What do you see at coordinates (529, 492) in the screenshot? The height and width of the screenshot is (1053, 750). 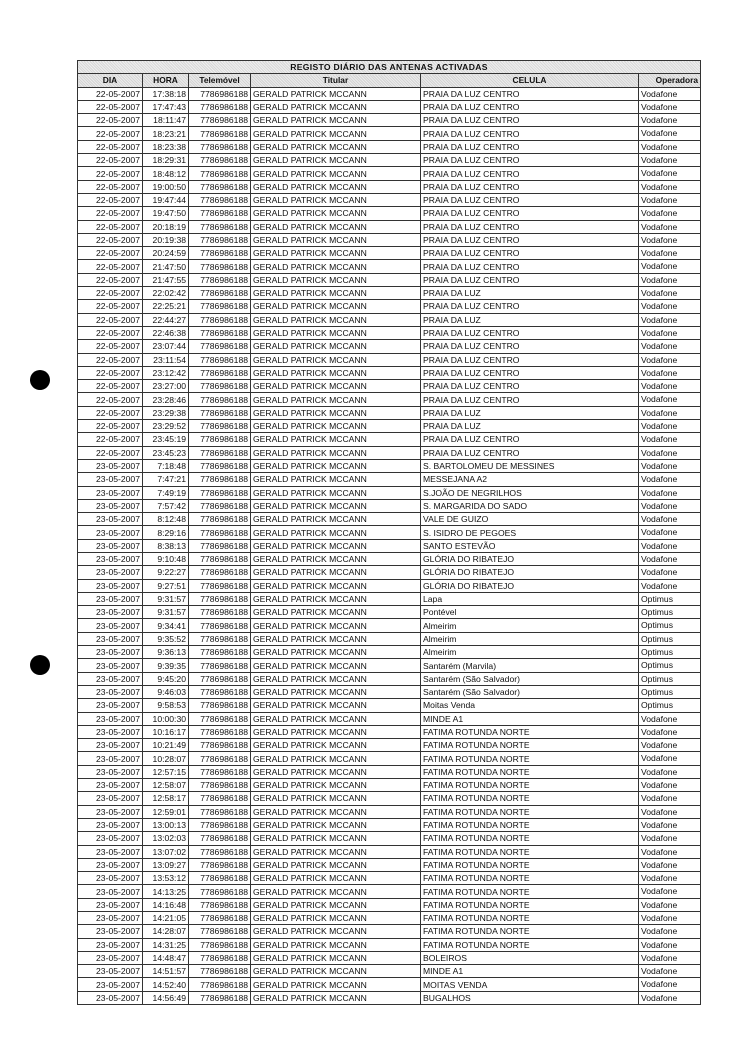 I see `cell-site-cell: S.JOÃO DE NEGRILHOS` at bounding box center [529, 492].